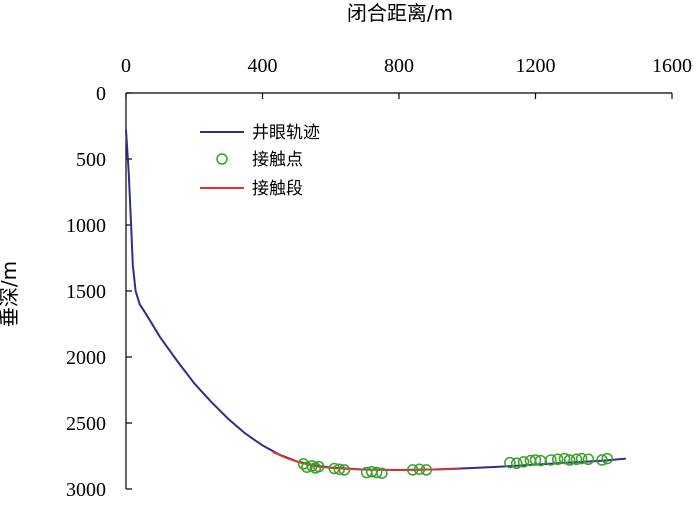  What do you see at coordinates (399, 66) in the screenshot?
I see `x-tick-label: 800` at bounding box center [399, 66].